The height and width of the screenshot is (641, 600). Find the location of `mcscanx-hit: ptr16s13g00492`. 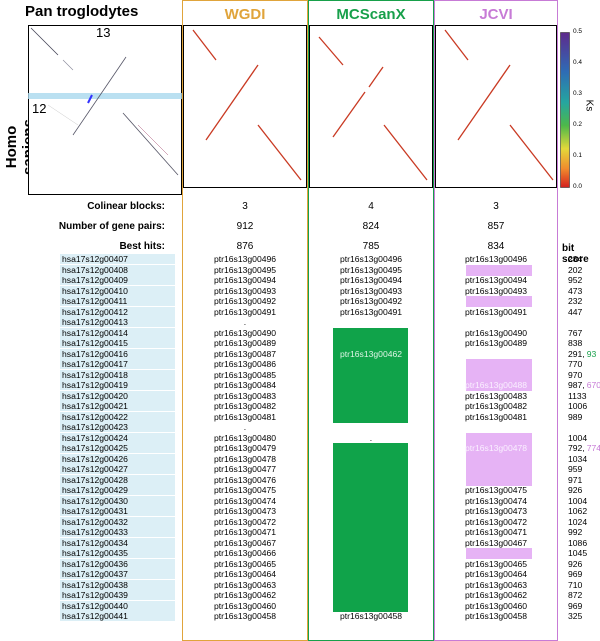

mcscanx-hit: ptr16s13g00492 is located at coordinates (371, 301).